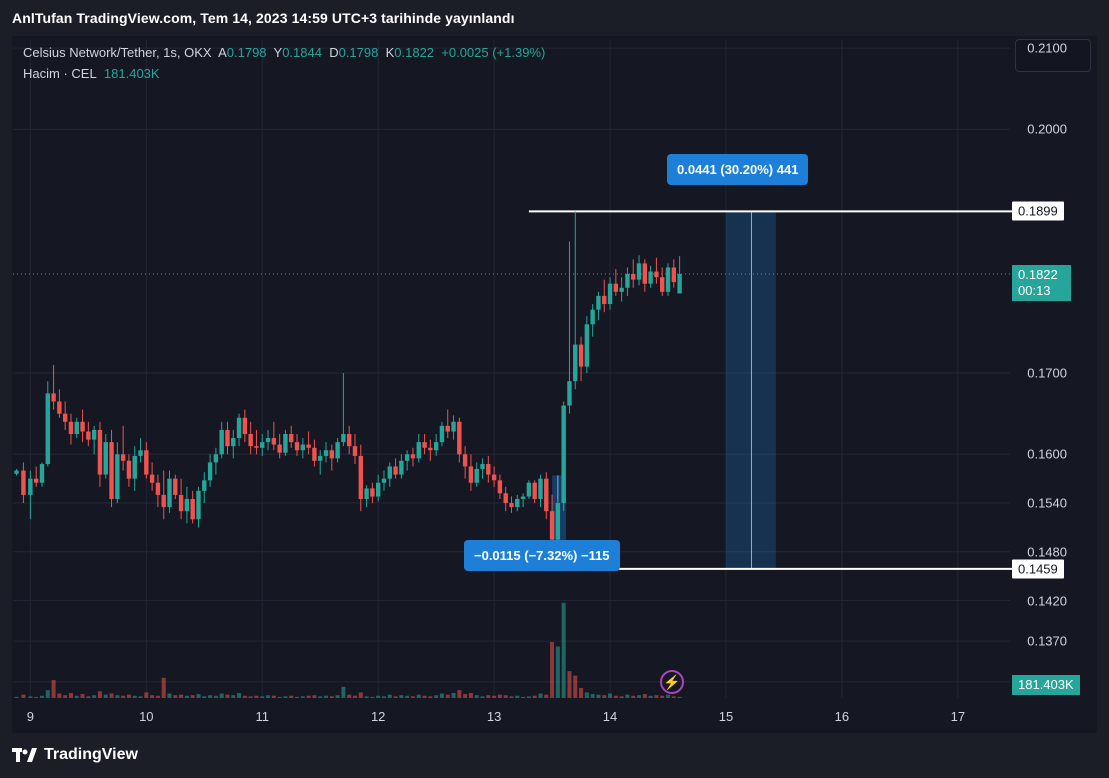 This screenshot has width=1109, height=778. What do you see at coordinates (278, 52) in the screenshot?
I see `legend-high-label: Y` at bounding box center [278, 52].